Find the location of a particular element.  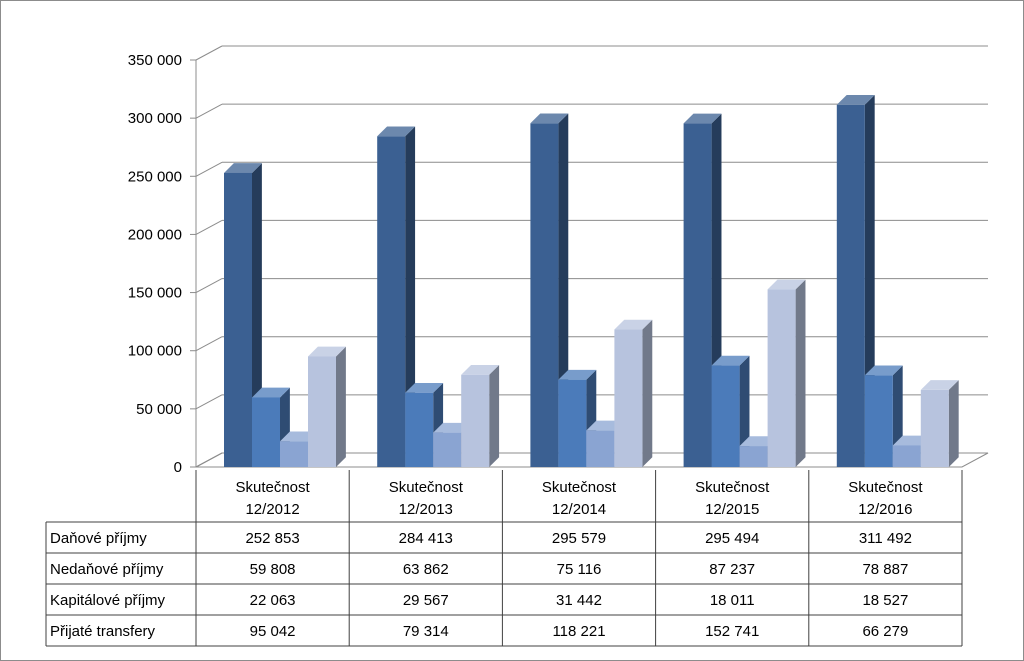

data-label: 252 853 is located at coordinates (272, 538).